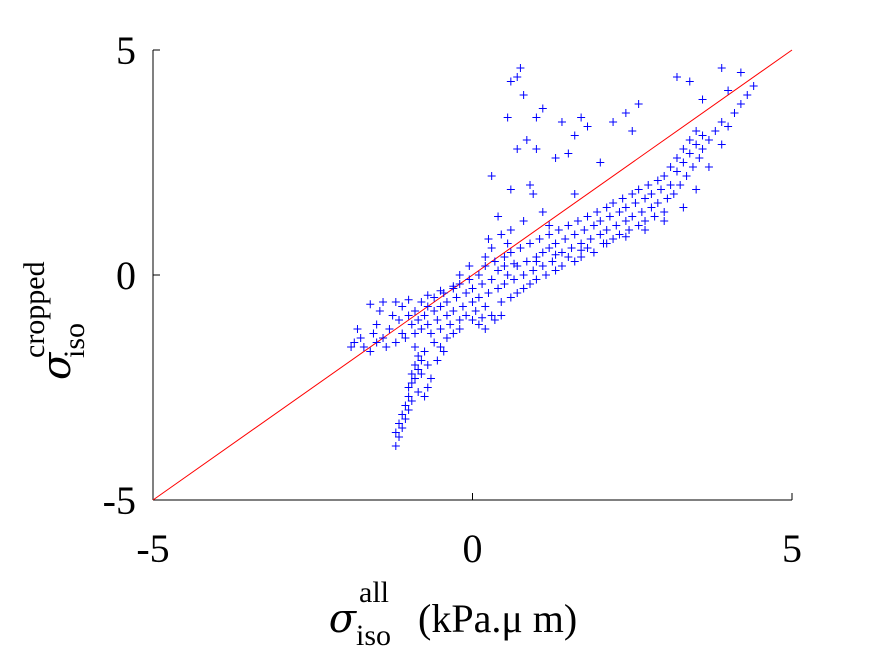 The width and height of the screenshot is (875, 656). I want to click on y-tick-label: 5, so click(126, 50).